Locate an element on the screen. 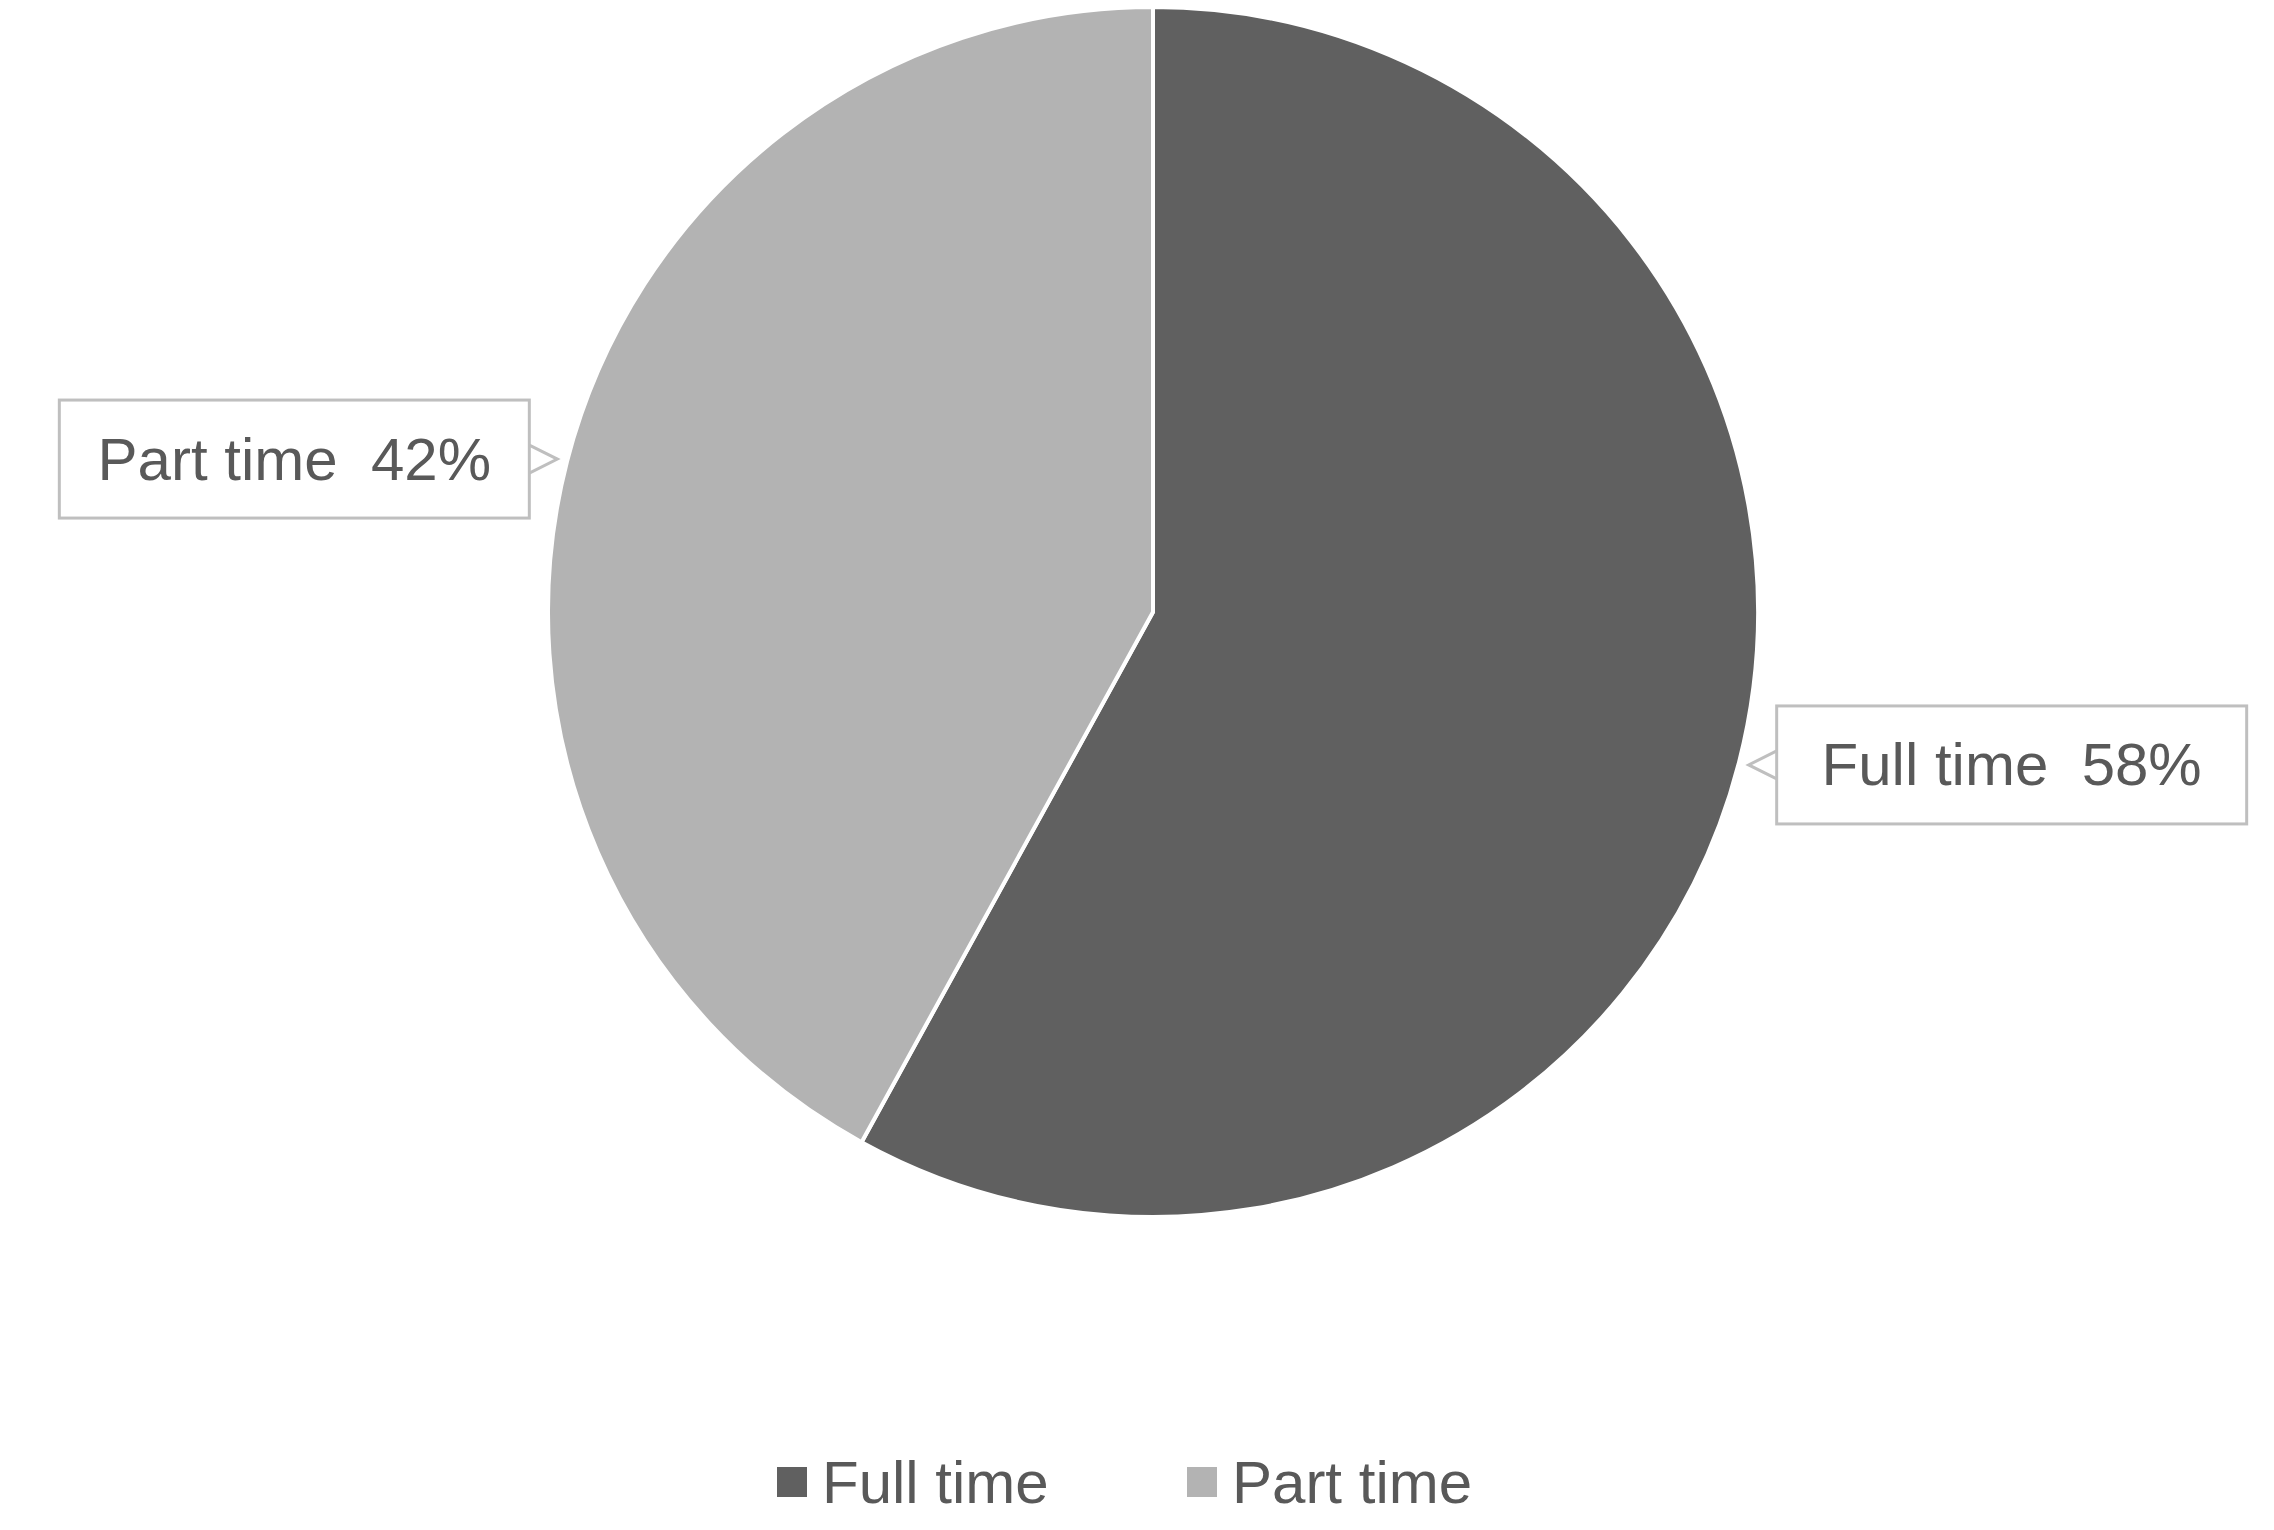  legend-label: Full time is located at coordinates (935, 1482).